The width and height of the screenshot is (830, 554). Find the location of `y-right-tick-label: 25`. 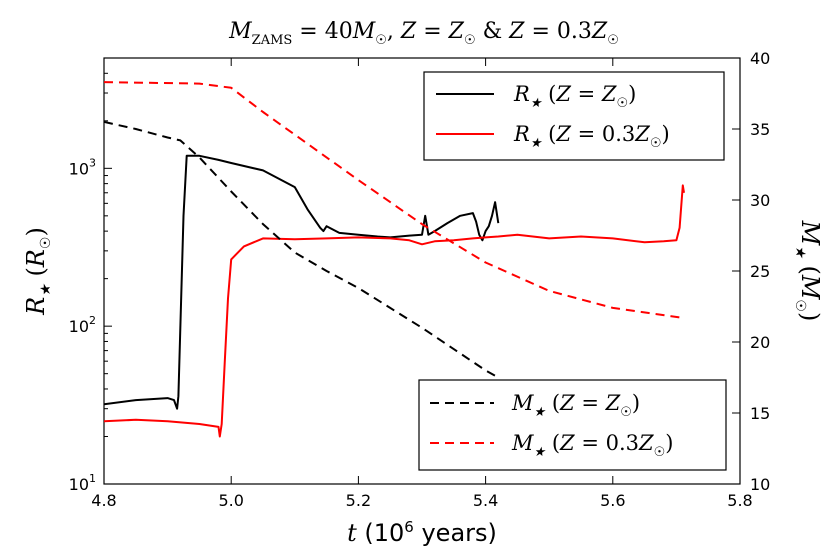

y-right-tick-label: 25 is located at coordinates (760, 271).